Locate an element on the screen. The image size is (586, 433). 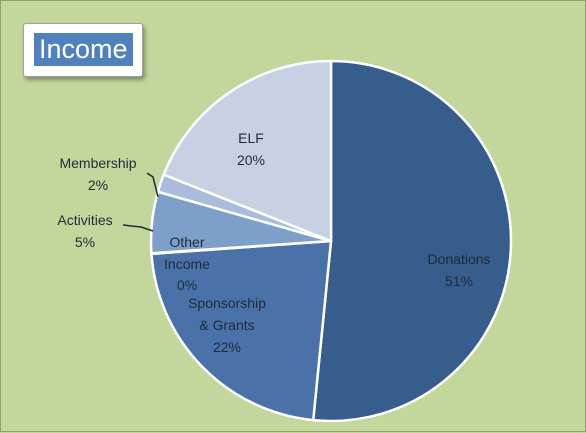
leader-lines is located at coordinates (140, 202).